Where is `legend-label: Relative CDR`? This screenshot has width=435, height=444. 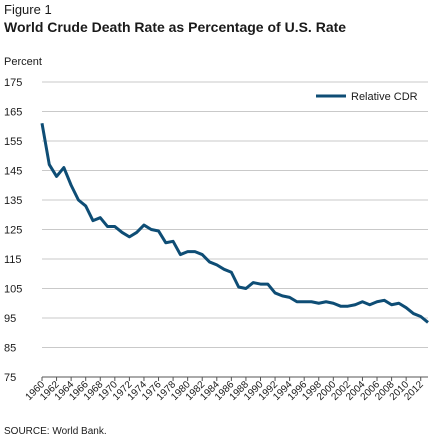
legend-label: Relative CDR is located at coordinates (384, 97).